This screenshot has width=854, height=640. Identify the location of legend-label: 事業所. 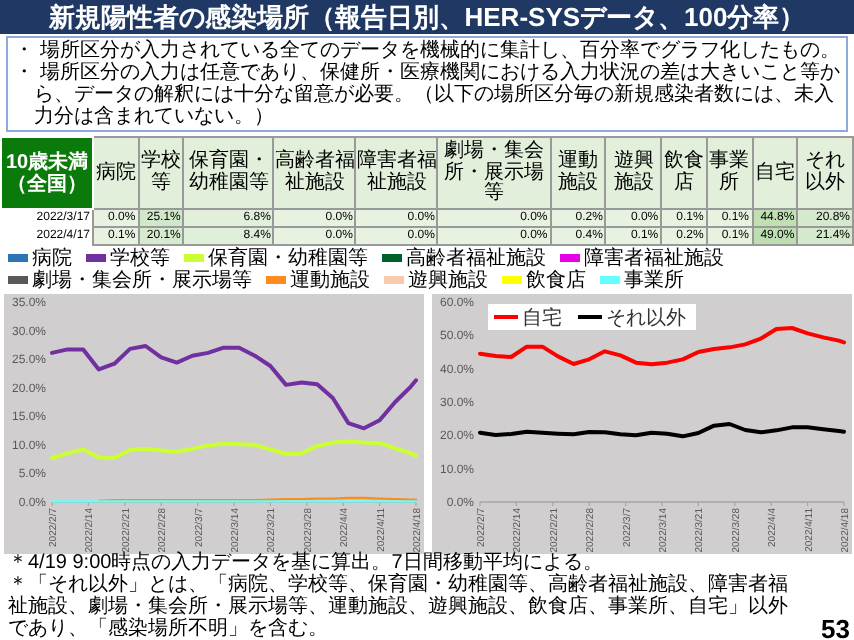
(654, 280).